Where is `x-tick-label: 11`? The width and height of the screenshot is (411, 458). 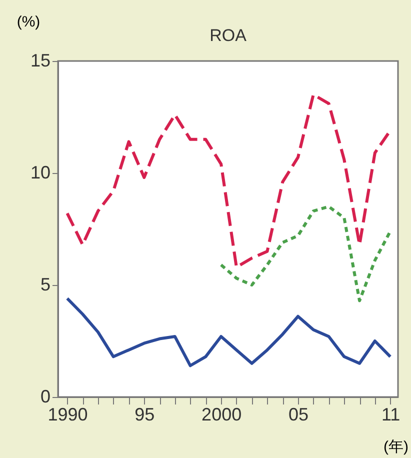 x-tick-label: 11 is located at coordinates (390, 414).